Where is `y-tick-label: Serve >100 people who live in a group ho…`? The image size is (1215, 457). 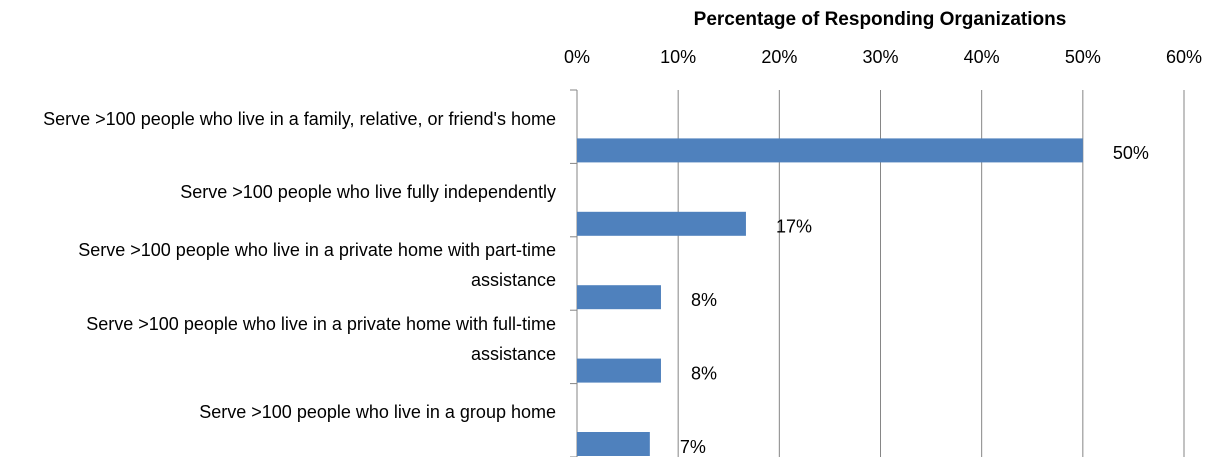
y-tick-label: Serve >100 people who live in a group ho… is located at coordinates (377, 412).